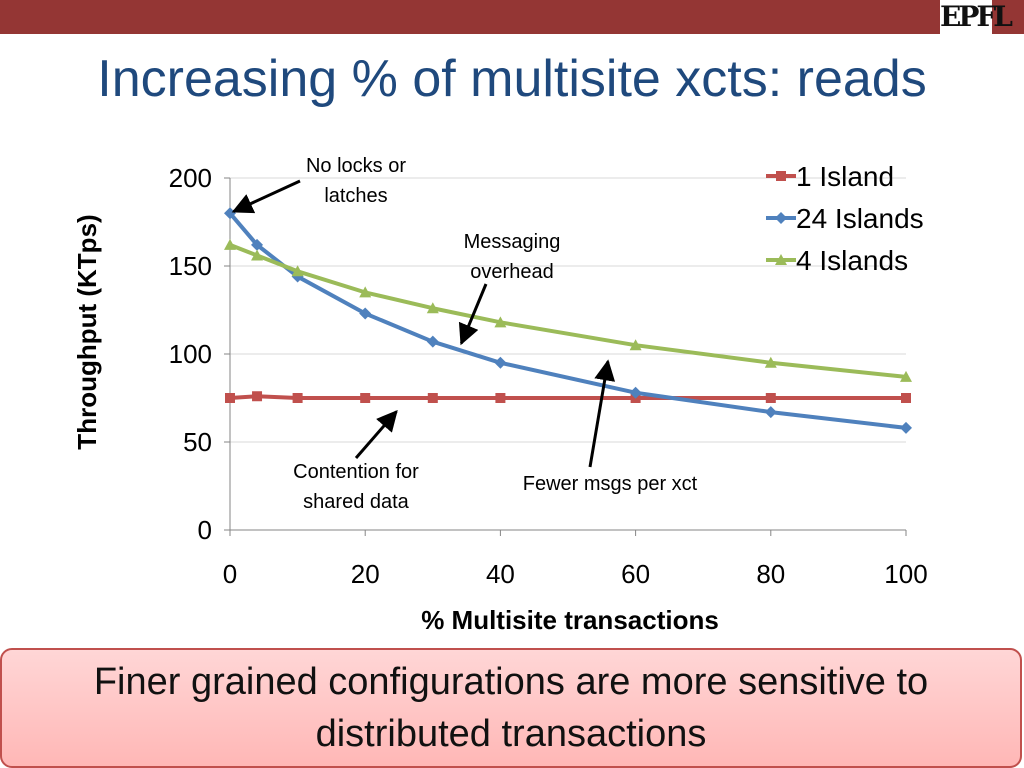  Describe the element at coordinates (365, 574) in the screenshot. I see `x-tick-label: 20` at that location.